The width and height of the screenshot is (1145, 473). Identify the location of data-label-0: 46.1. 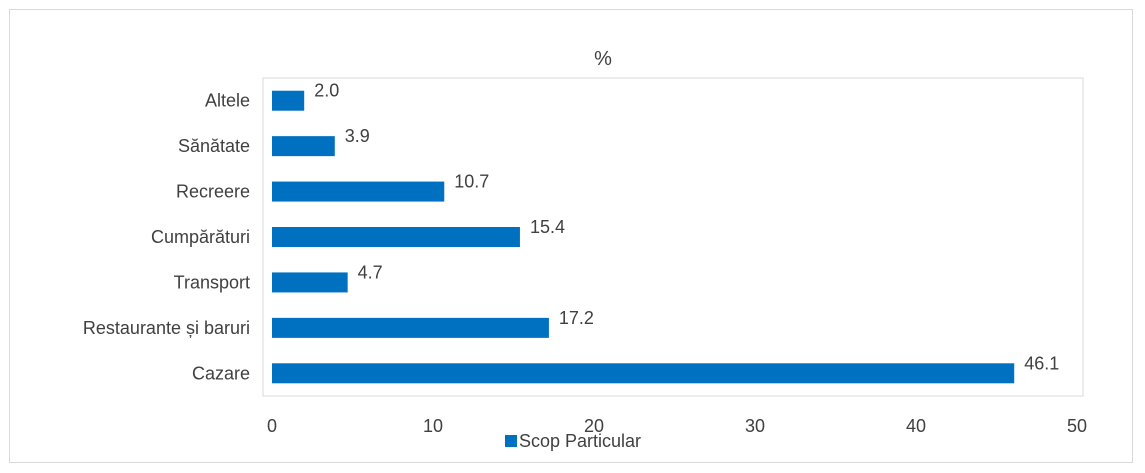
(1041, 363).